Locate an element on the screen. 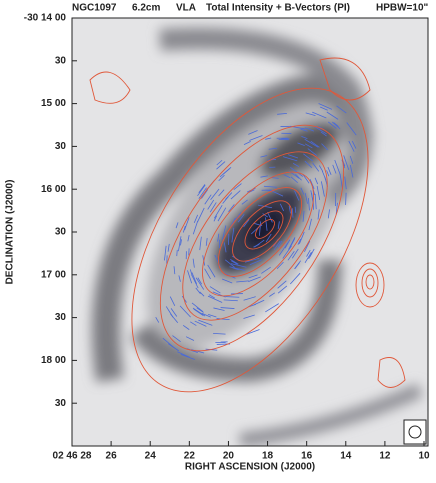  y-tick-label: 15 00 is located at coordinates (53, 103).